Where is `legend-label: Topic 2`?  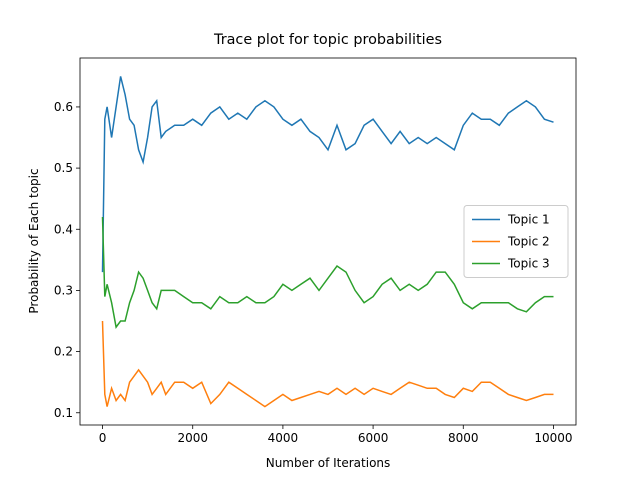
legend-label: Topic 2 is located at coordinates (528, 242).